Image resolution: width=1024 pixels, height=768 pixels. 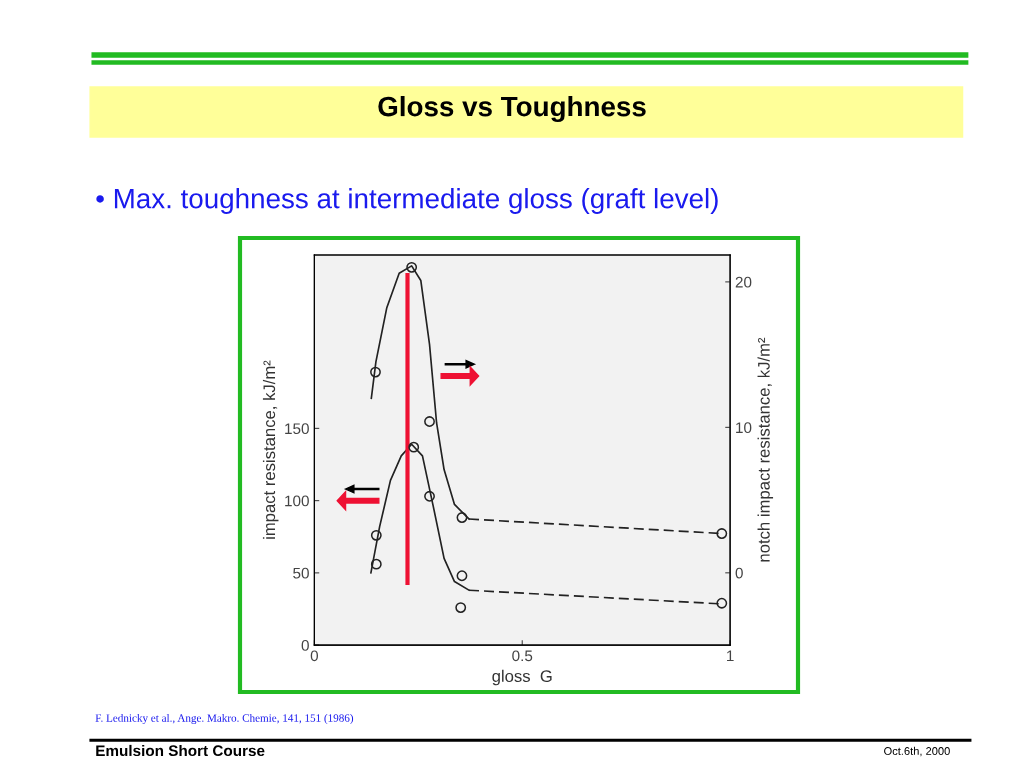 What do you see at coordinates (297, 429) in the screenshot?
I see `y-tick-label: 150` at bounding box center [297, 429].